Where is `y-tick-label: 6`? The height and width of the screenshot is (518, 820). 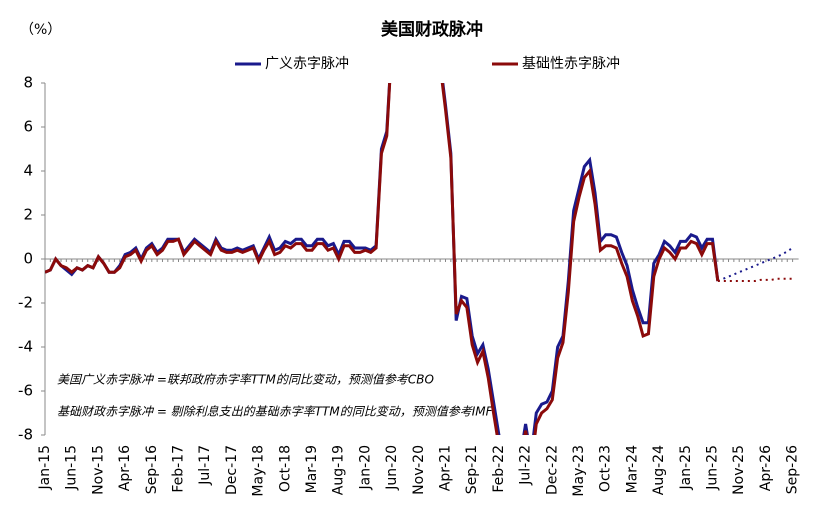
y-tick-label: 6 is located at coordinates (28, 127).